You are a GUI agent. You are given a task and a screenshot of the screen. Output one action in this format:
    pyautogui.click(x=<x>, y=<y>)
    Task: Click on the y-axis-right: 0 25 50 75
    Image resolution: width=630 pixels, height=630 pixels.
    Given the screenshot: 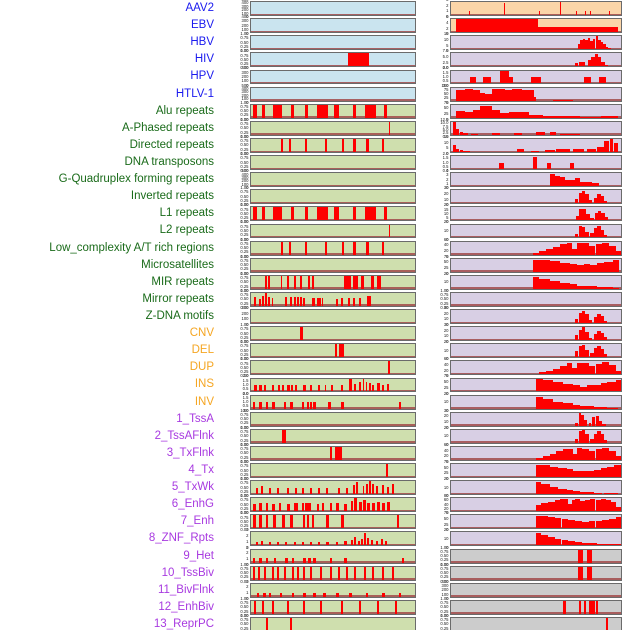 What is the action you would take?
    pyautogui.click(x=437, y=111)
    